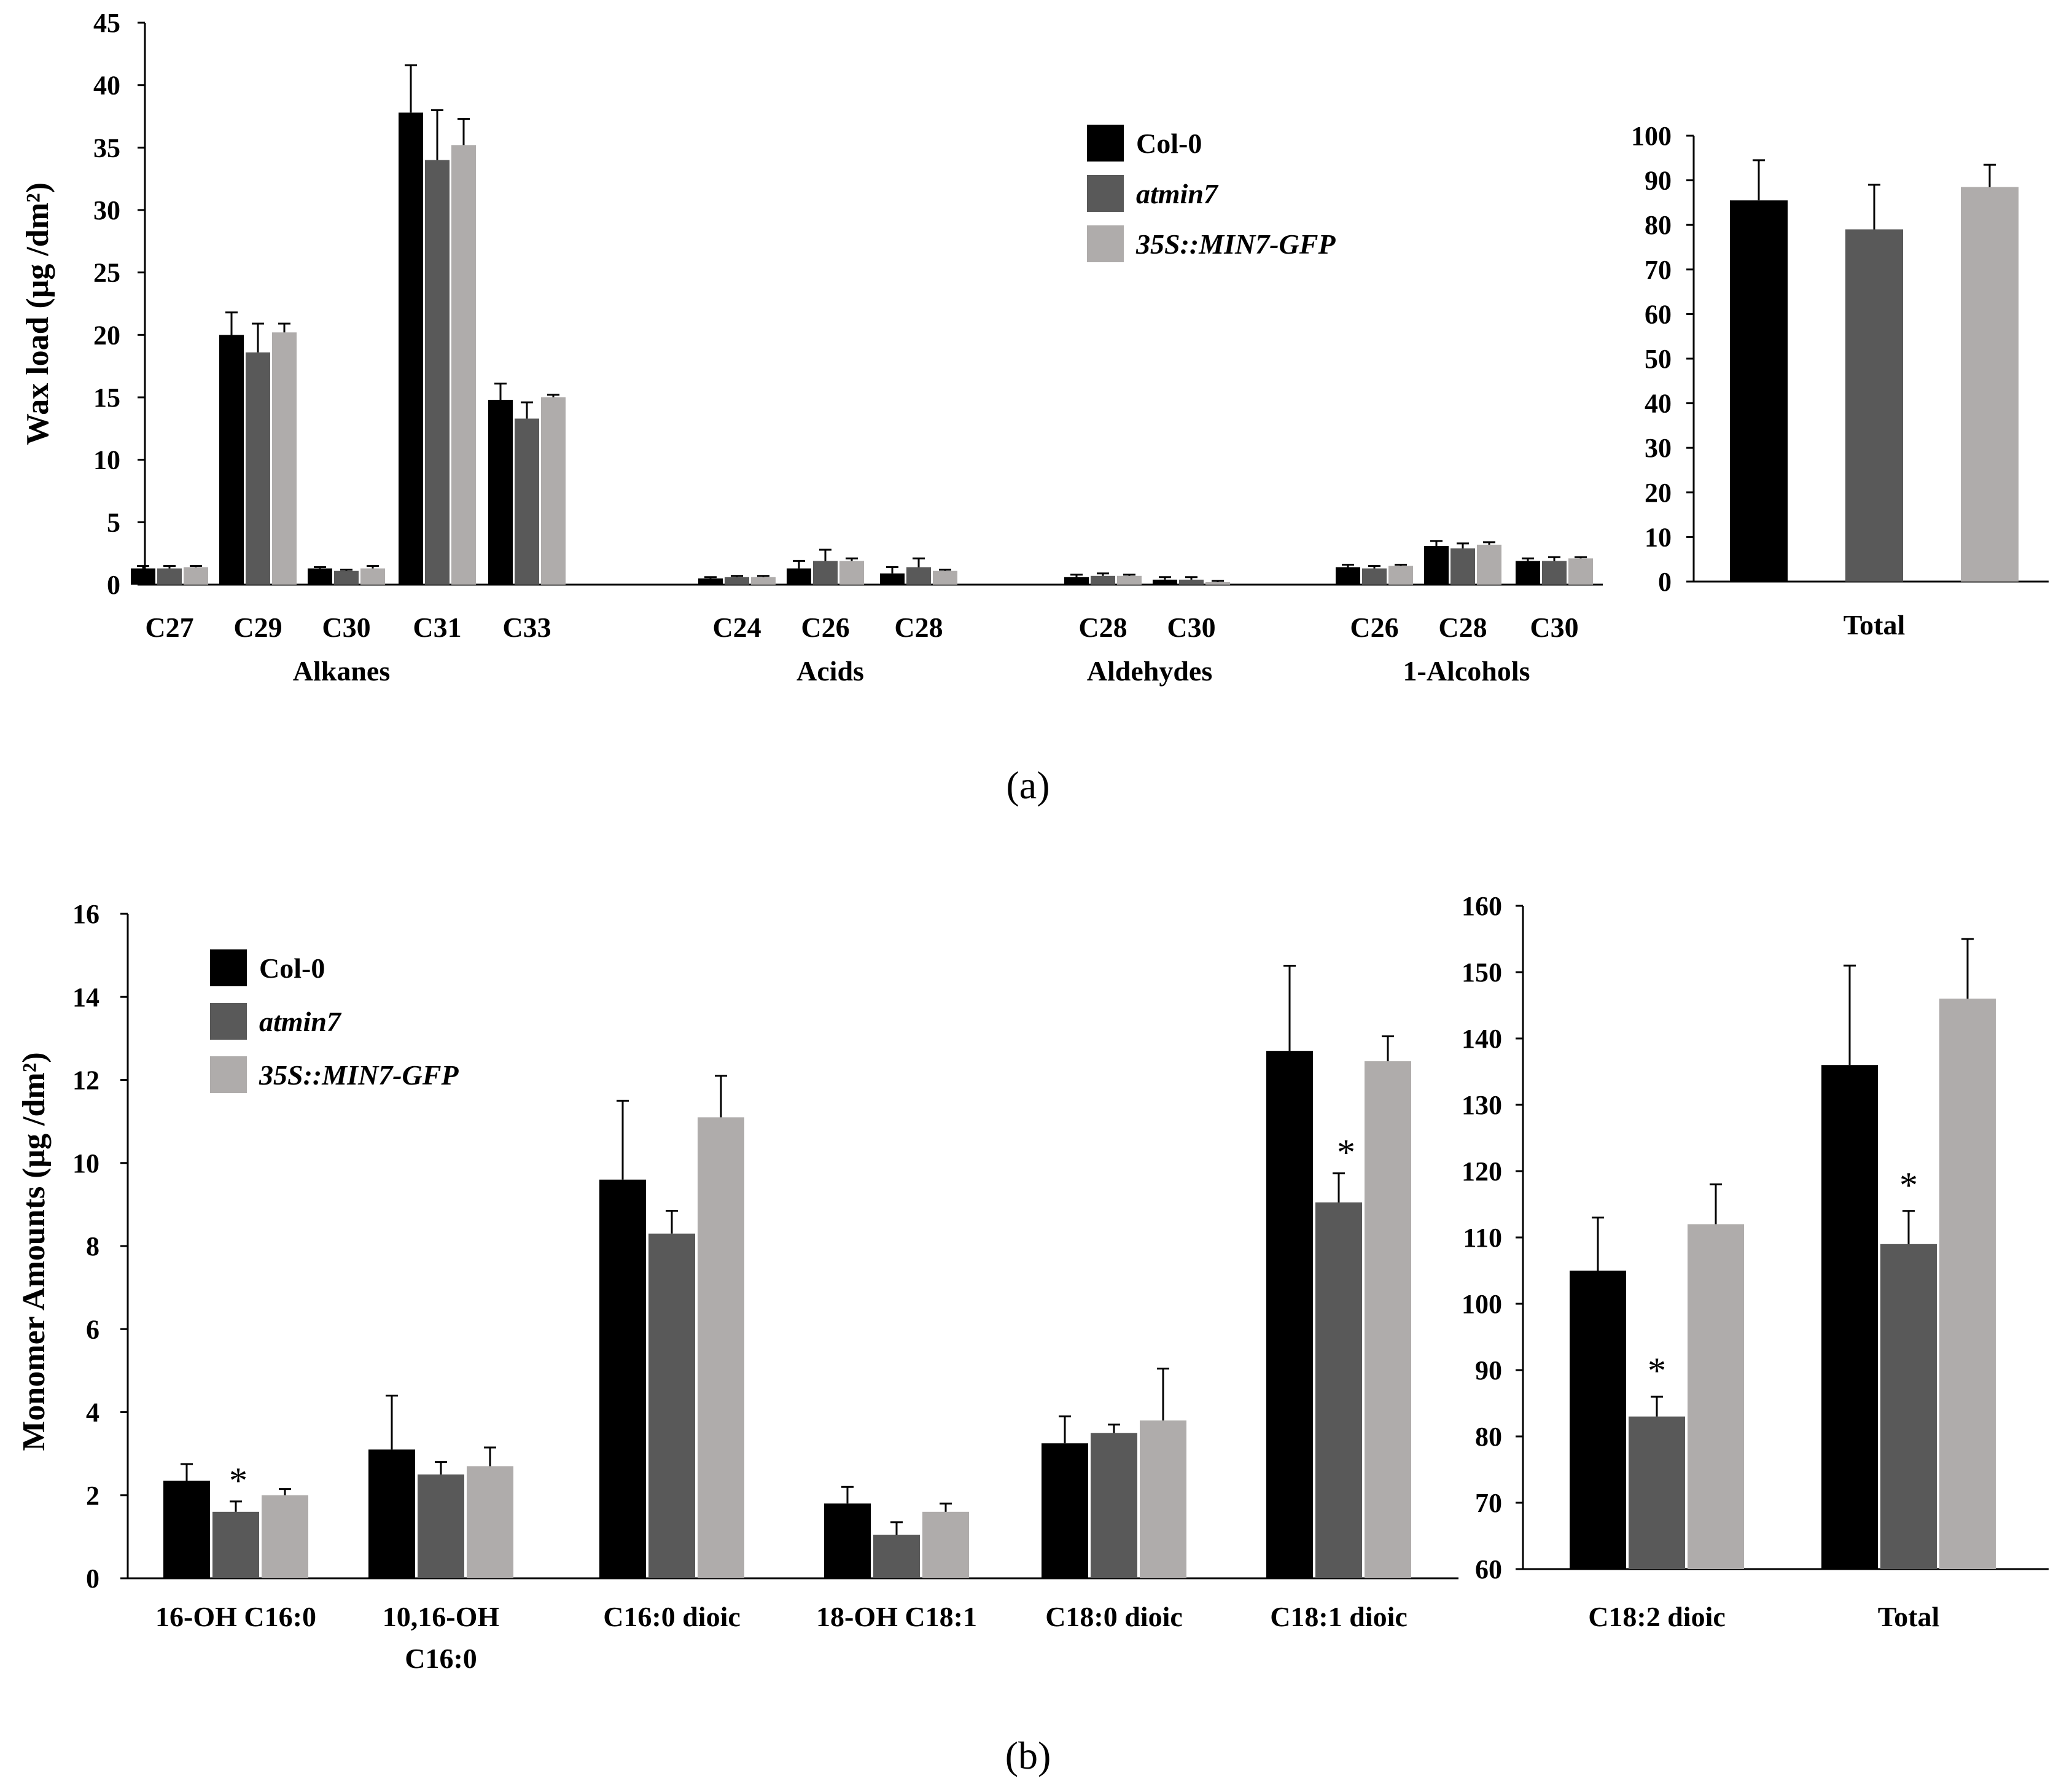 The image size is (2056, 1792). Describe the element at coordinates (1482, 972) in the screenshot. I see `y-tick-label: 150` at that location.